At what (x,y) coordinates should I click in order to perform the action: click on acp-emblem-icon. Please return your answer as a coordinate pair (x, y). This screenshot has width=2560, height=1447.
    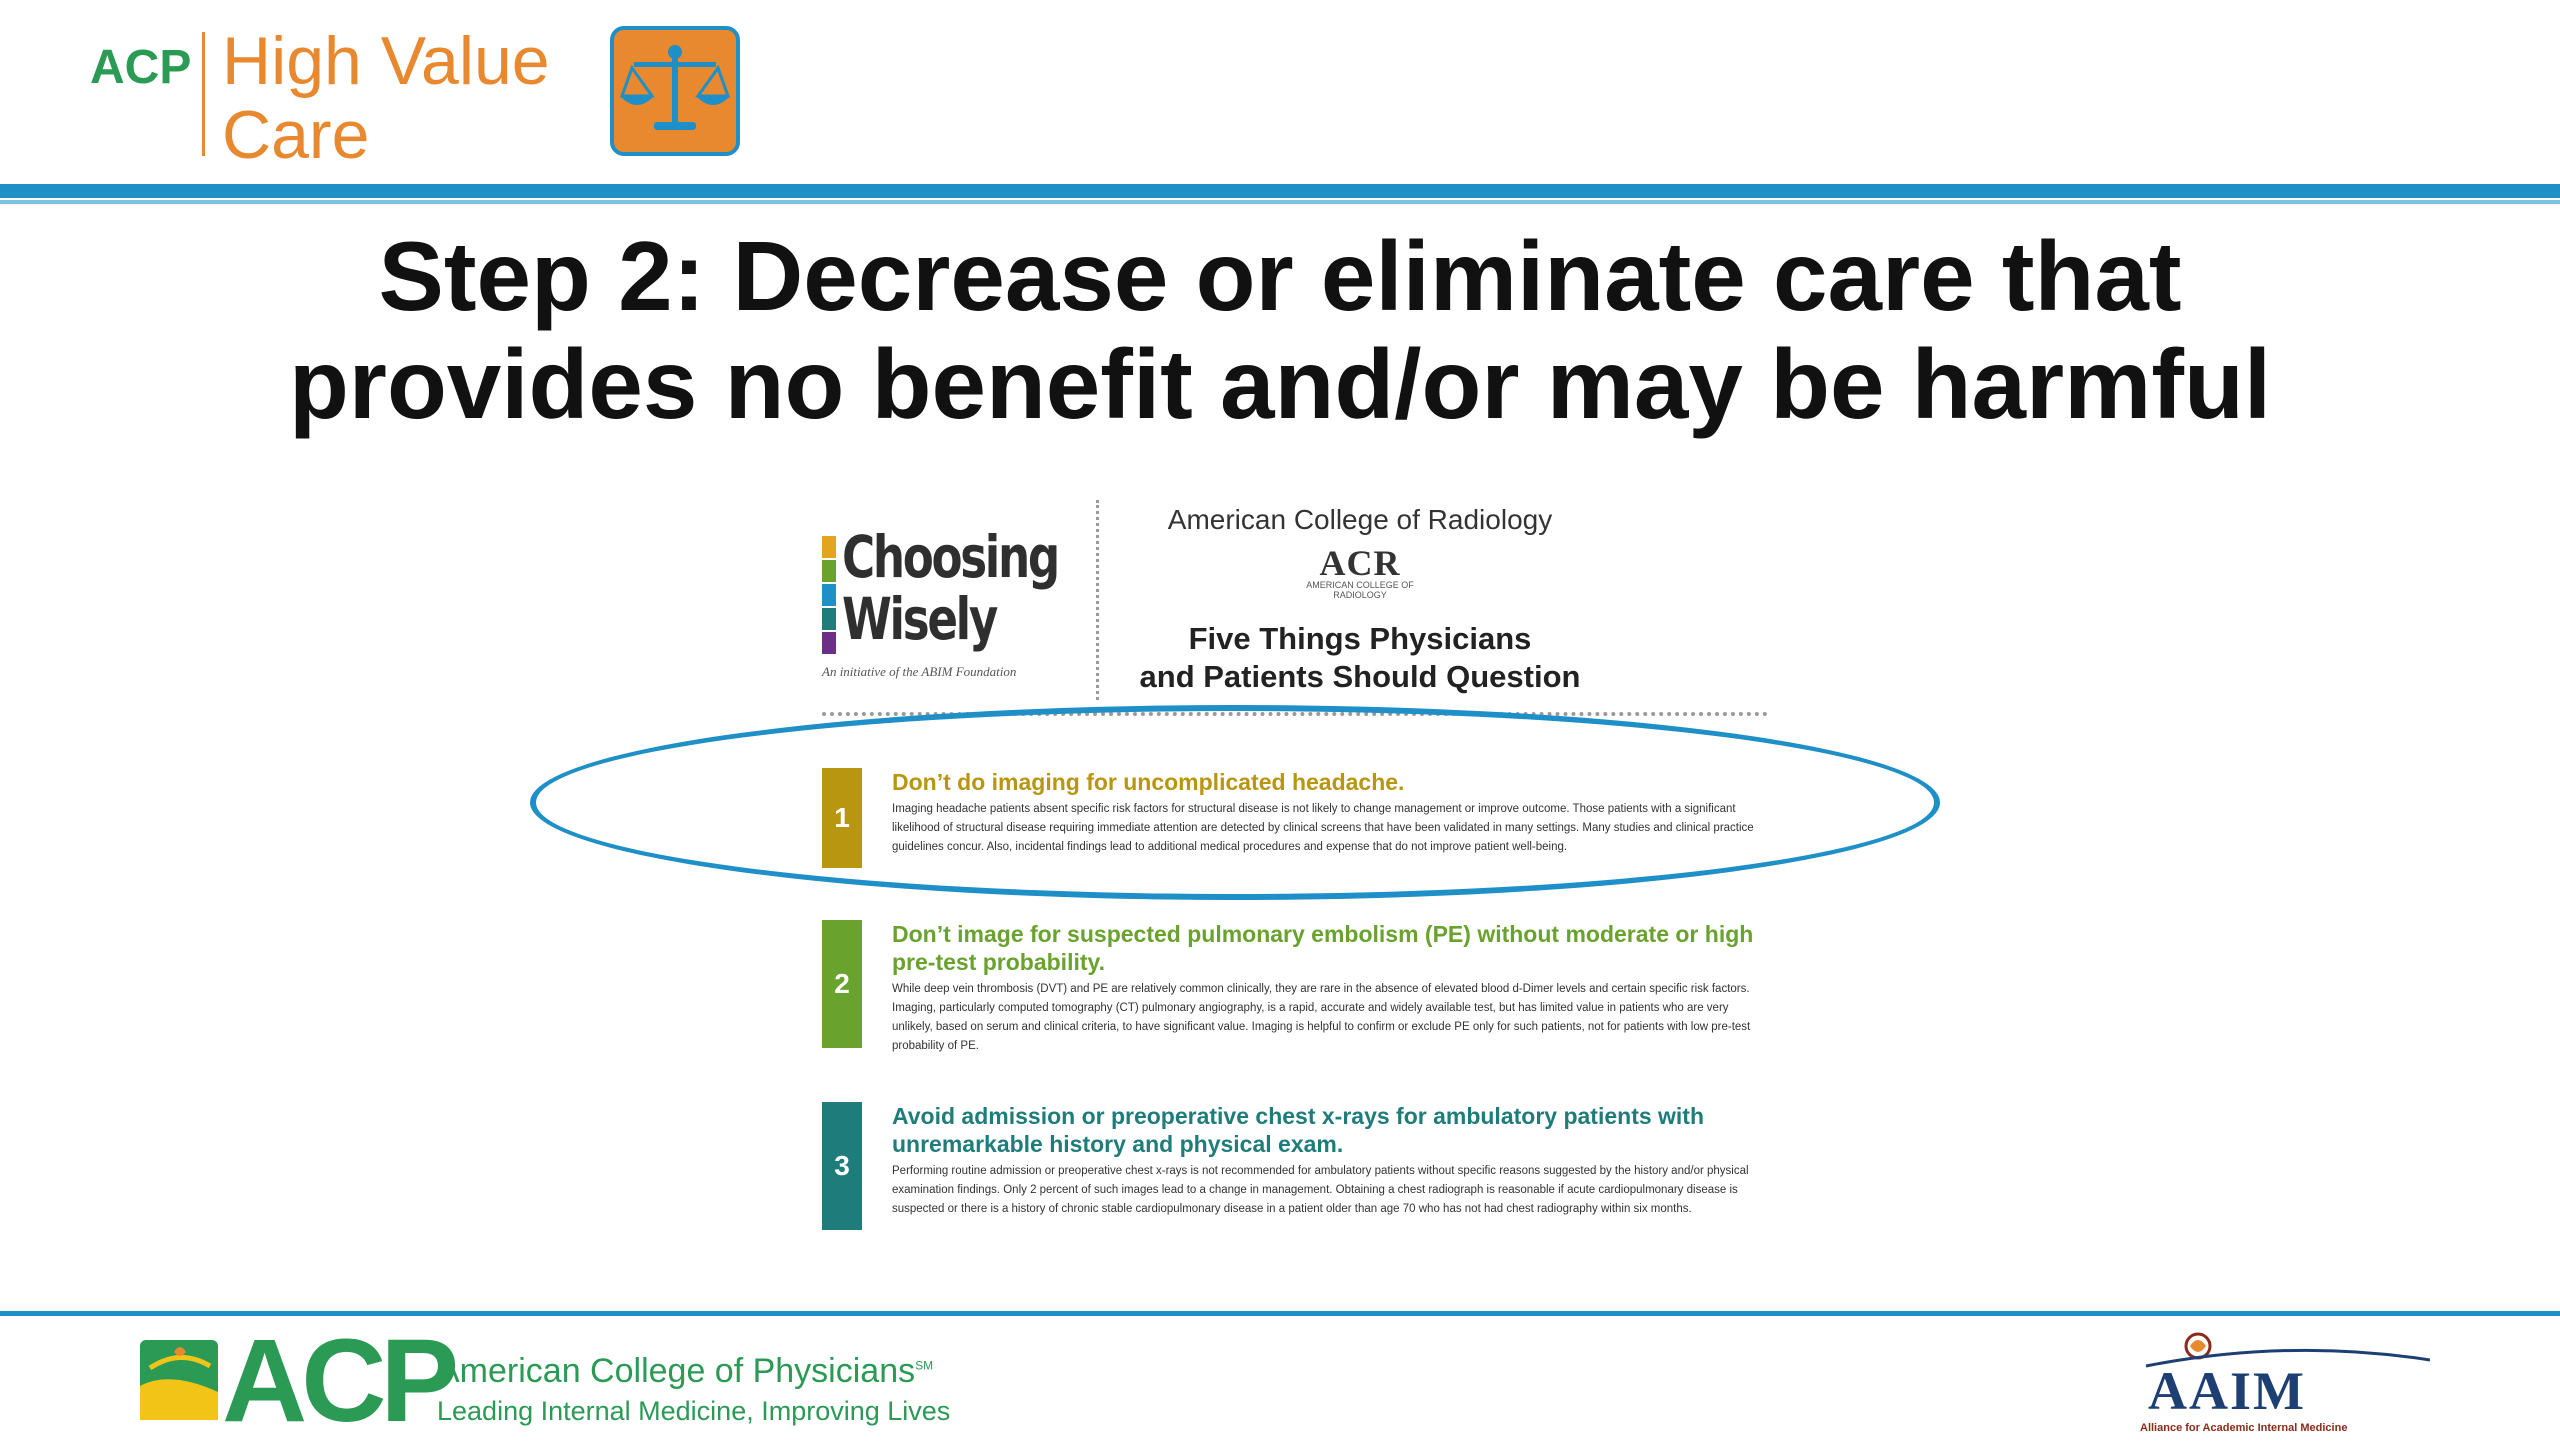
    Looking at the image, I should click on (179, 1380).